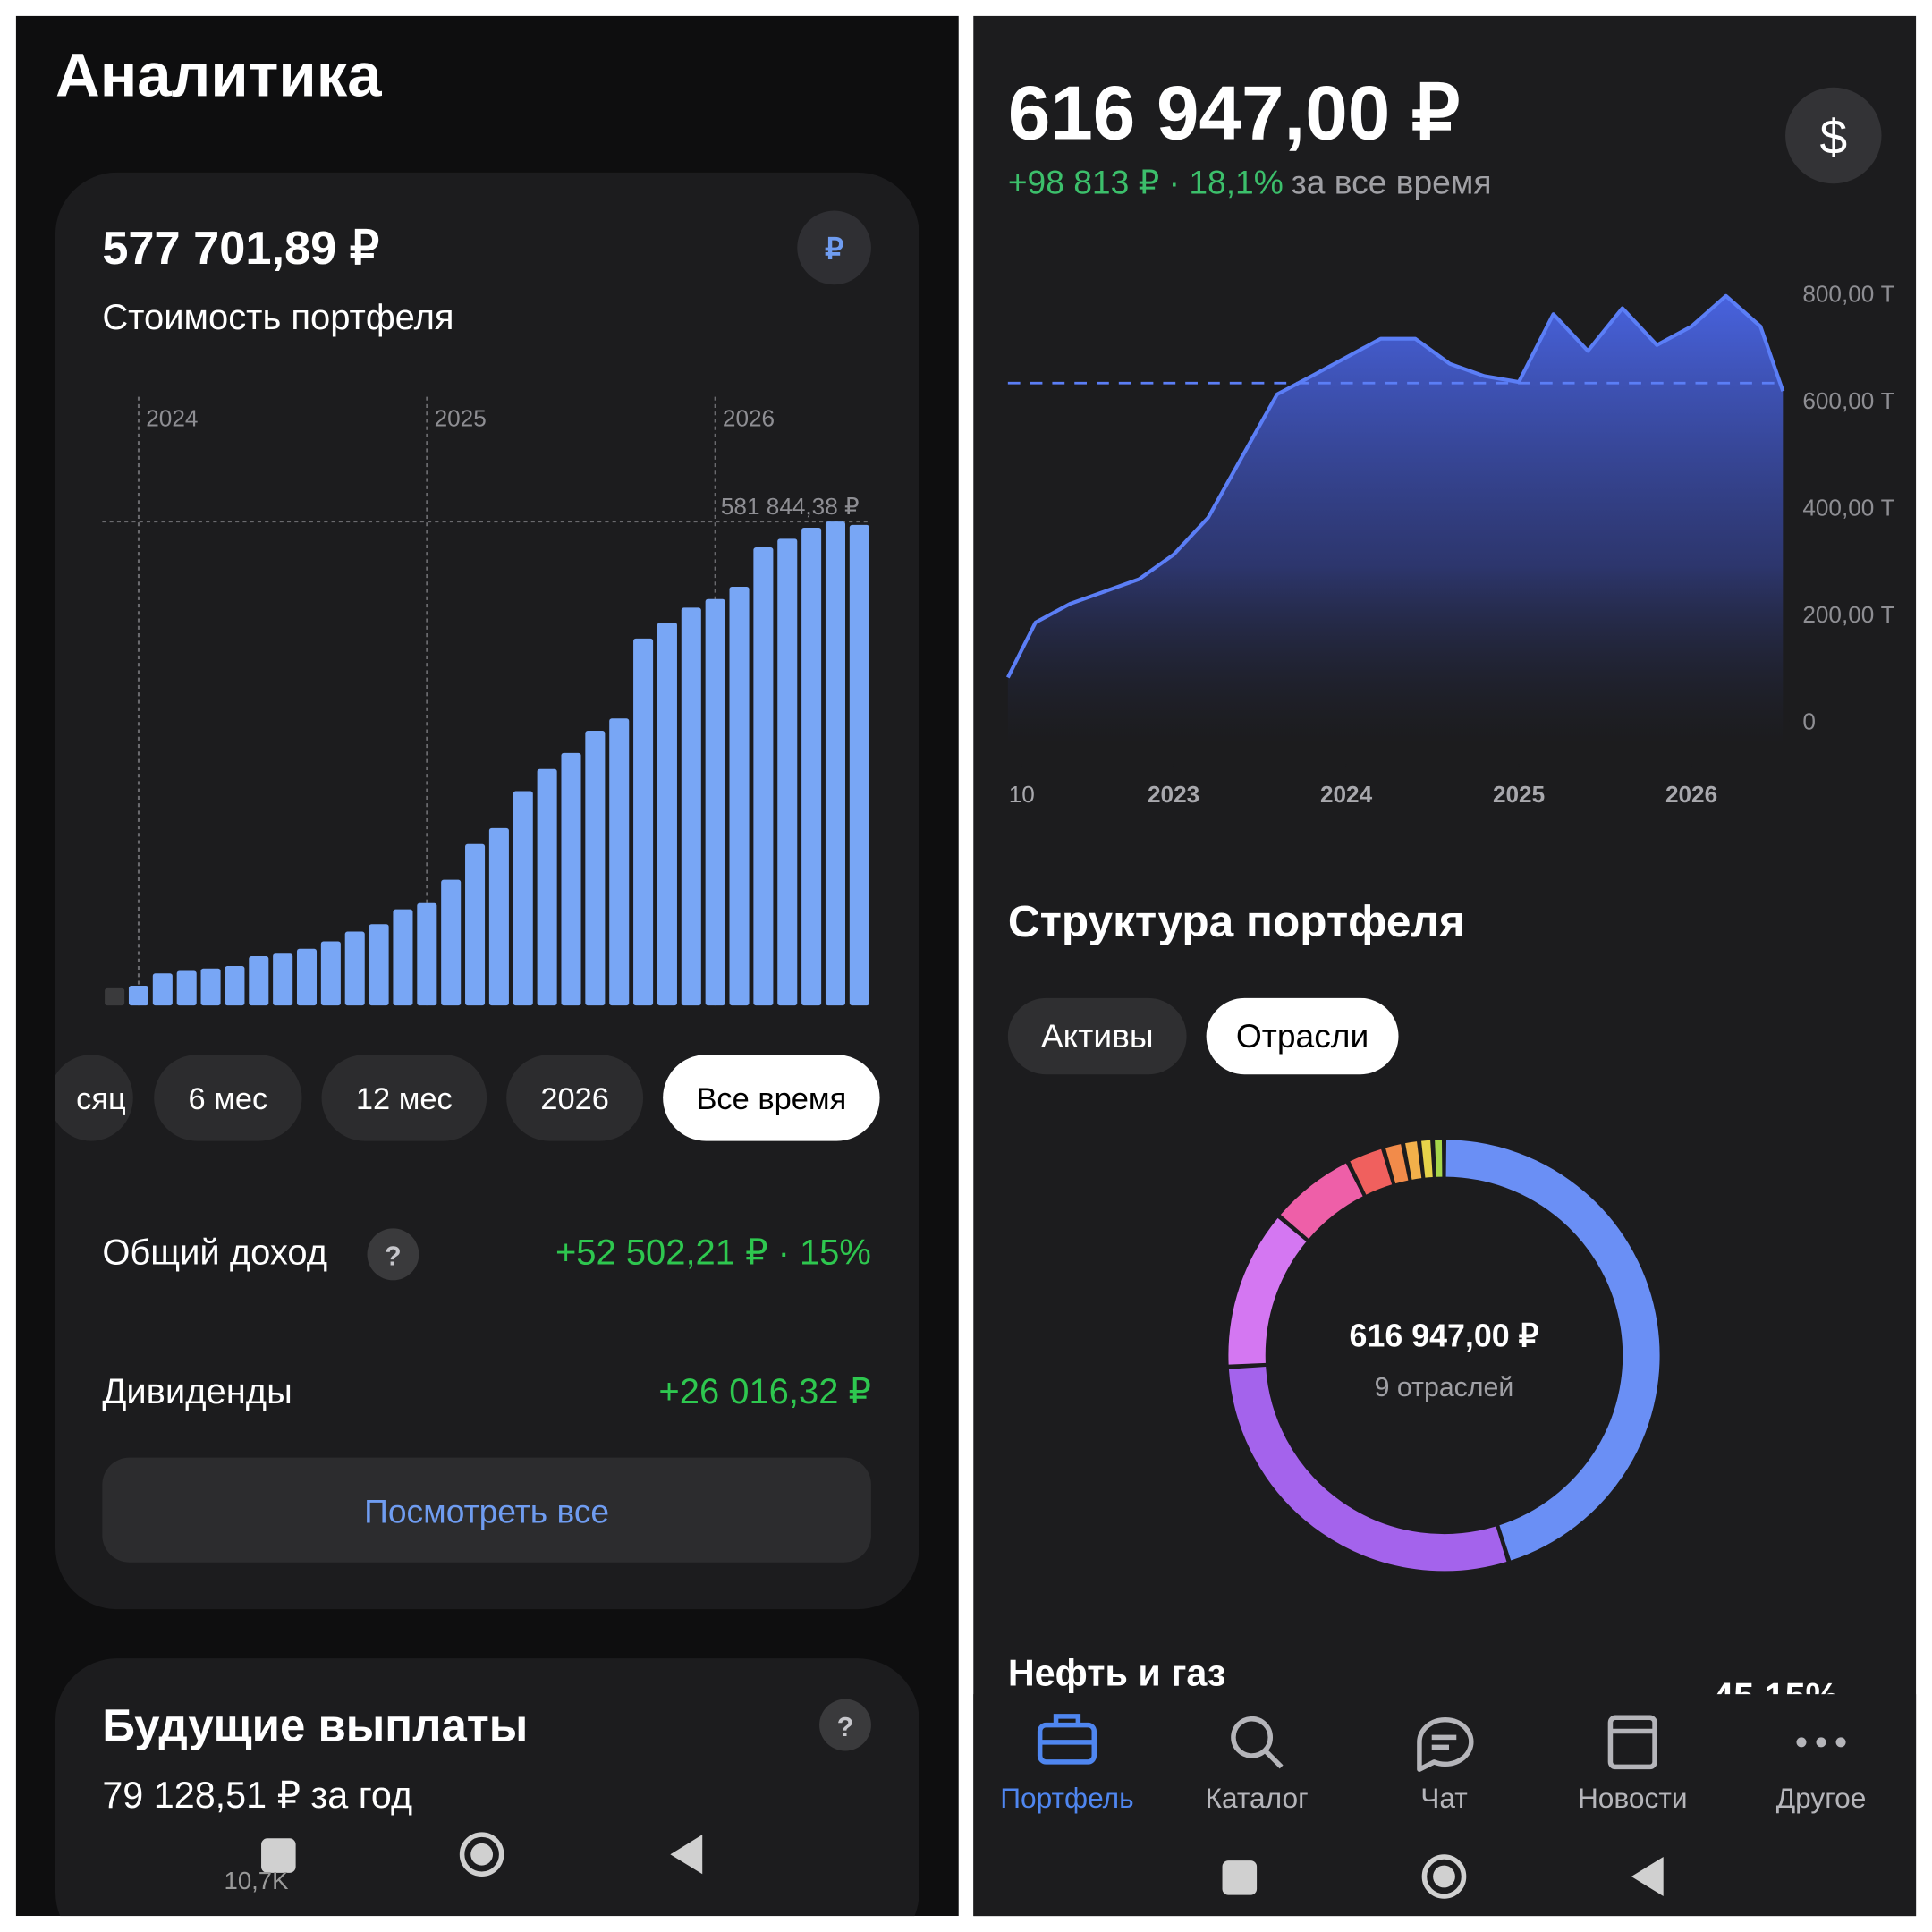 The width and height of the screenshot is (1932, 1932). I want to click on income-value: +52 502,21 ₽ · 15%, so click(713, 1252).